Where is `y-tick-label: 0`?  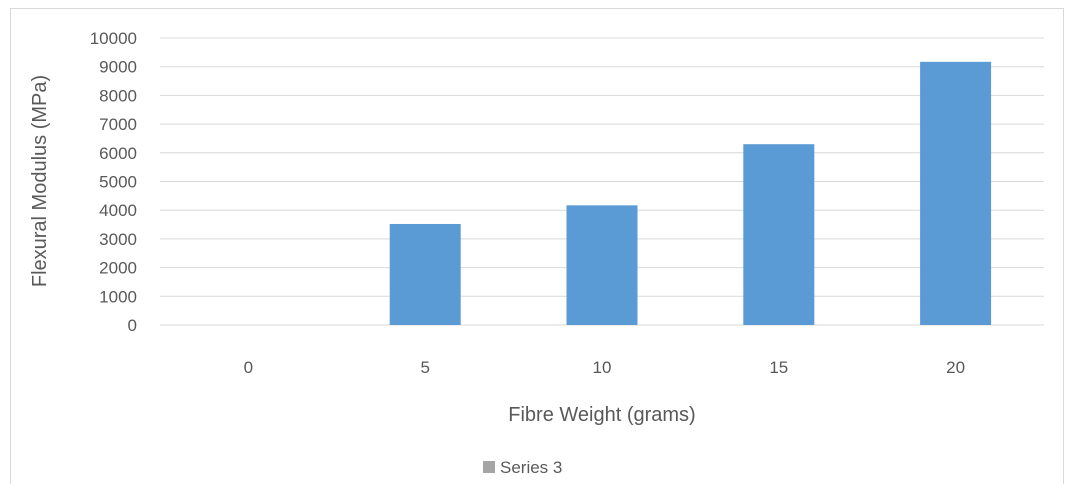
y-tick-label: 0 is located at coordinates (132, 325).